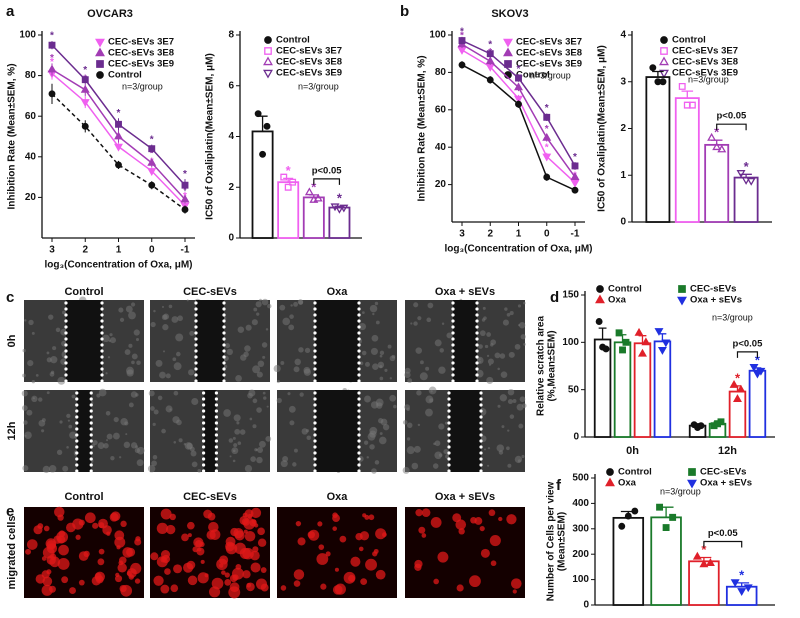 This screenshot has height=618, width=800. I want to click on x-tick-label: 12h, so click(727, 451).